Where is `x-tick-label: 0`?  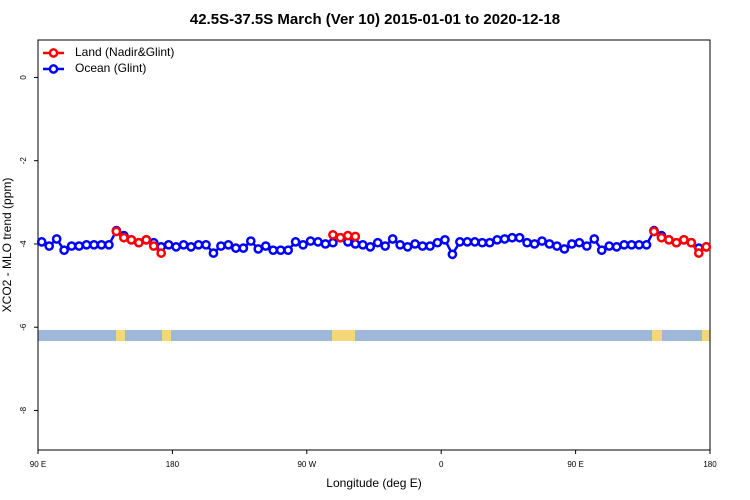
x-tick-label: 0 is located at coordinates (441, 464).